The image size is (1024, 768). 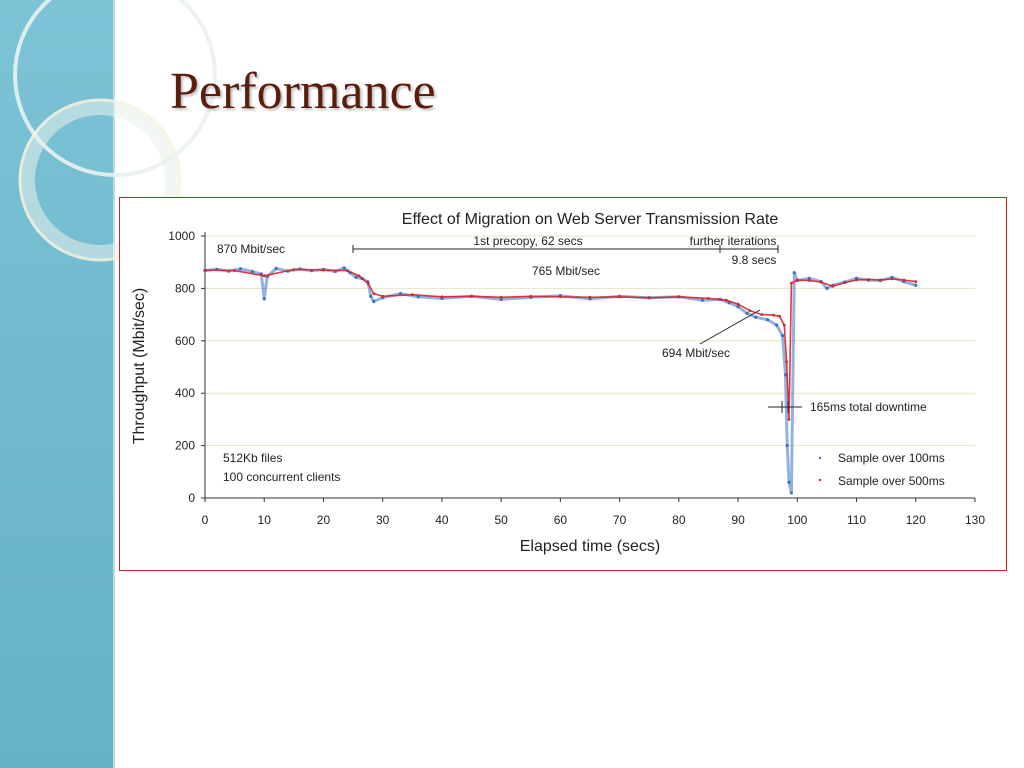 I want to click on annotation-870: 870 Mbit/sec, so click(x=251, y=249).